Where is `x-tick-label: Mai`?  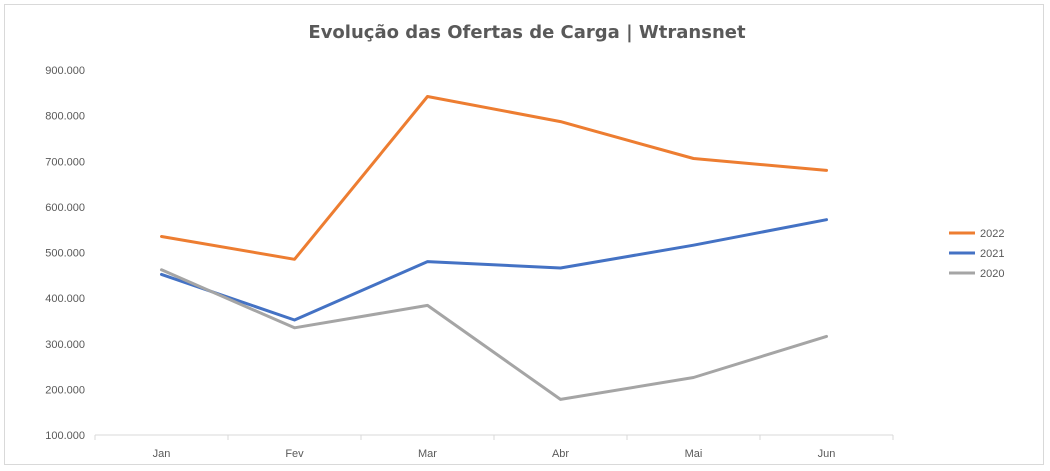
x-tick-label: Mai is located at coordinates (694, 454).